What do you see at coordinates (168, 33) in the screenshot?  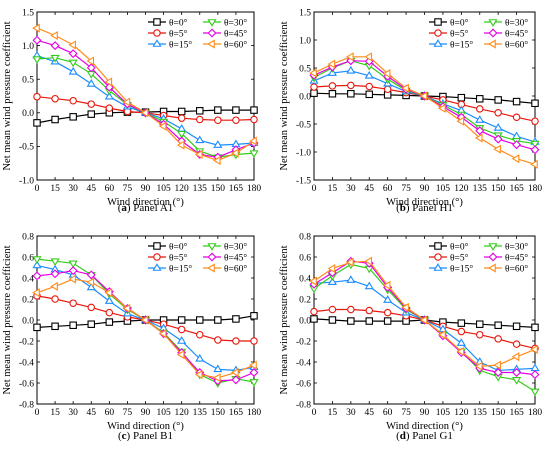 I see `legend-item: θ=5°` at bounding box center [168, 33].